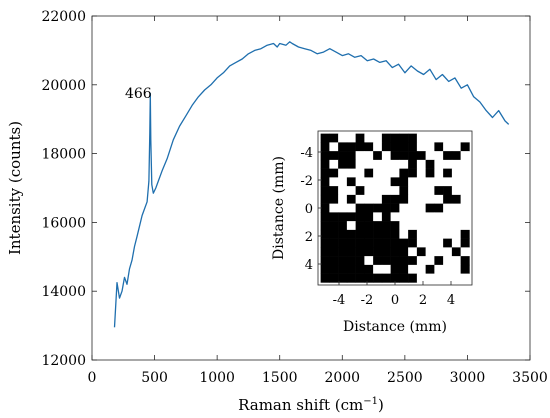 This screenshot has height=418, width=550. I want to click on inset-y-tick-label: -2, so click(306, 181).